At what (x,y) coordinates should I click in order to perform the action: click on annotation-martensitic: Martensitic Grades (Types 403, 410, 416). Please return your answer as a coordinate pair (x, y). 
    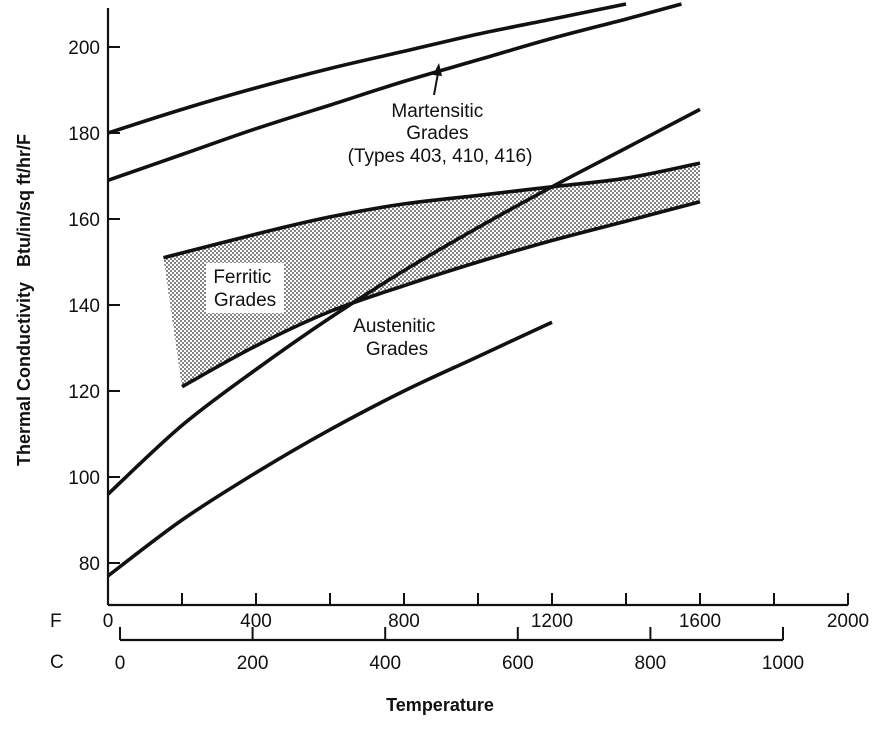
    Looking at the image, I should click on (440, 134).